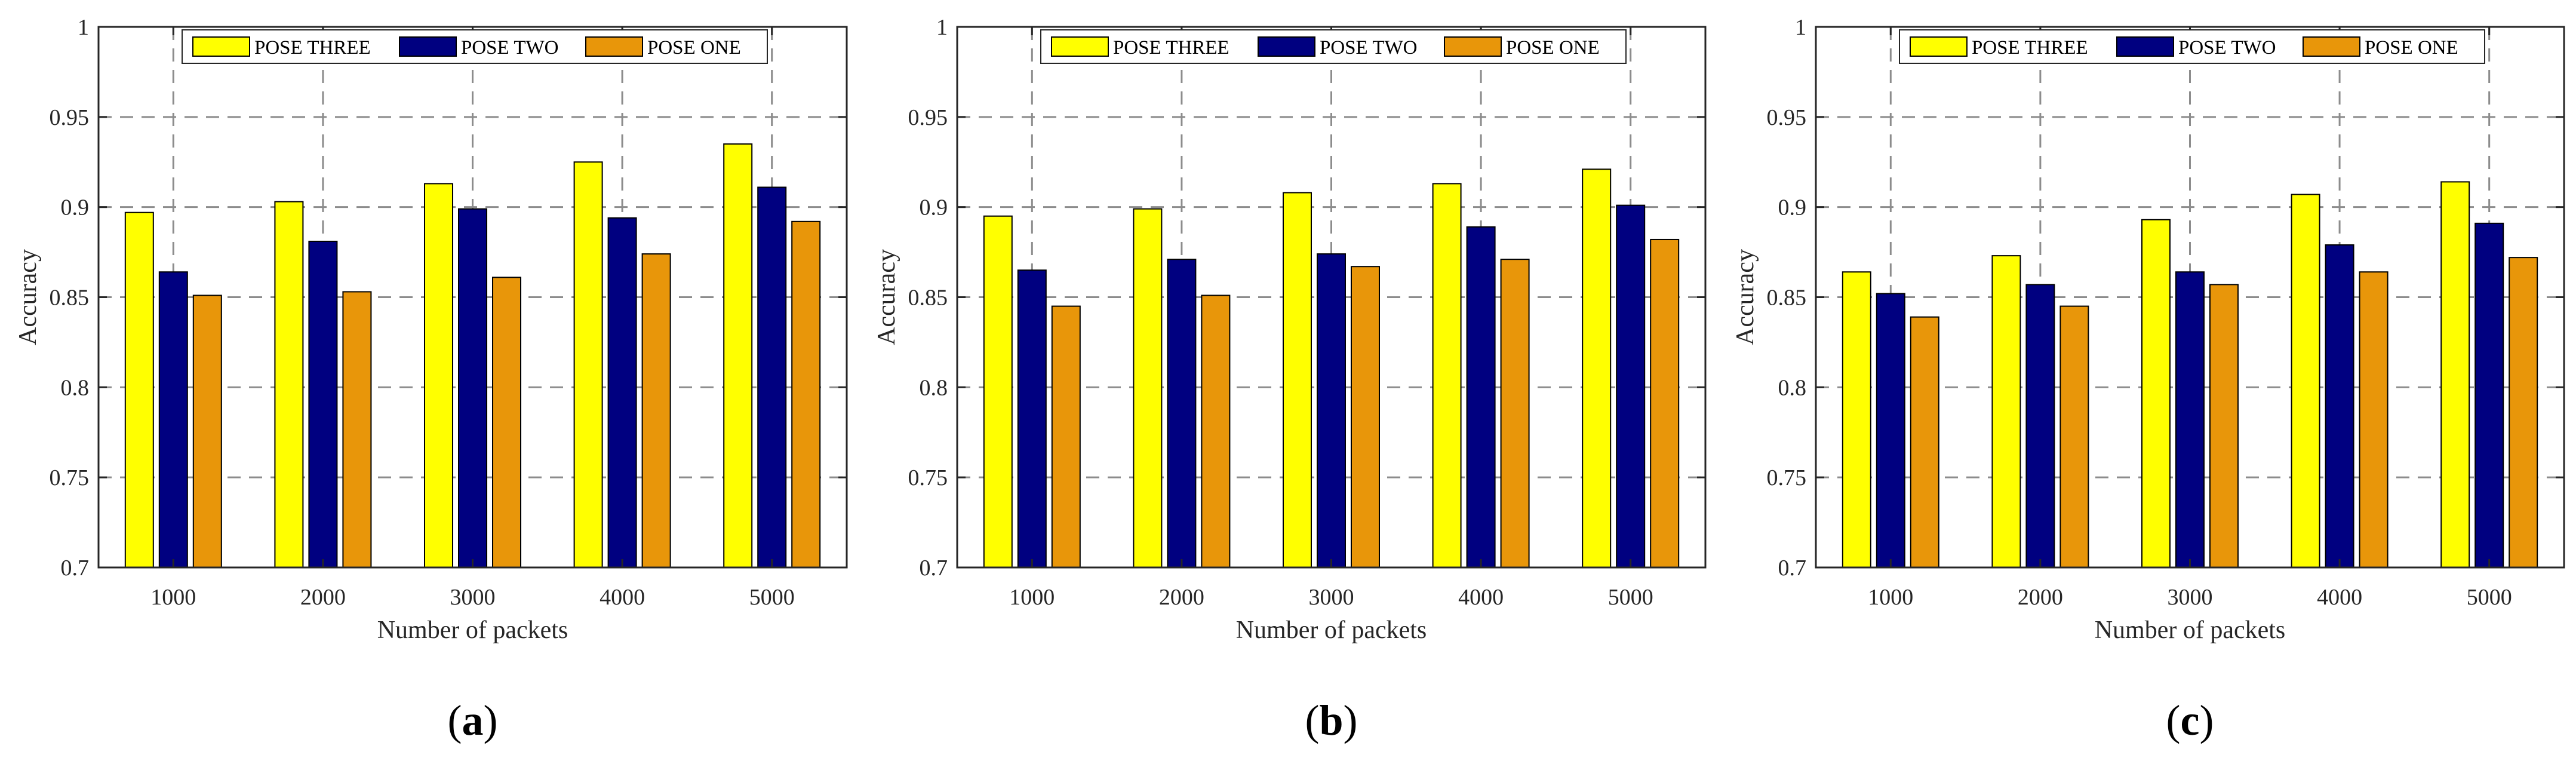 The height and width of the screenshot is (764, 2576). I want to click on caption: (c), so click(2190, 720).